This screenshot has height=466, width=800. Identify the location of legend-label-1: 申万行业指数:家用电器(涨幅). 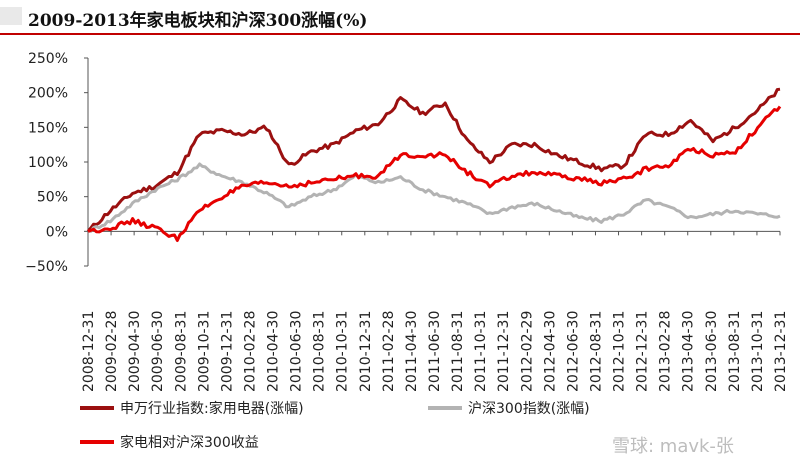
(212, 408).